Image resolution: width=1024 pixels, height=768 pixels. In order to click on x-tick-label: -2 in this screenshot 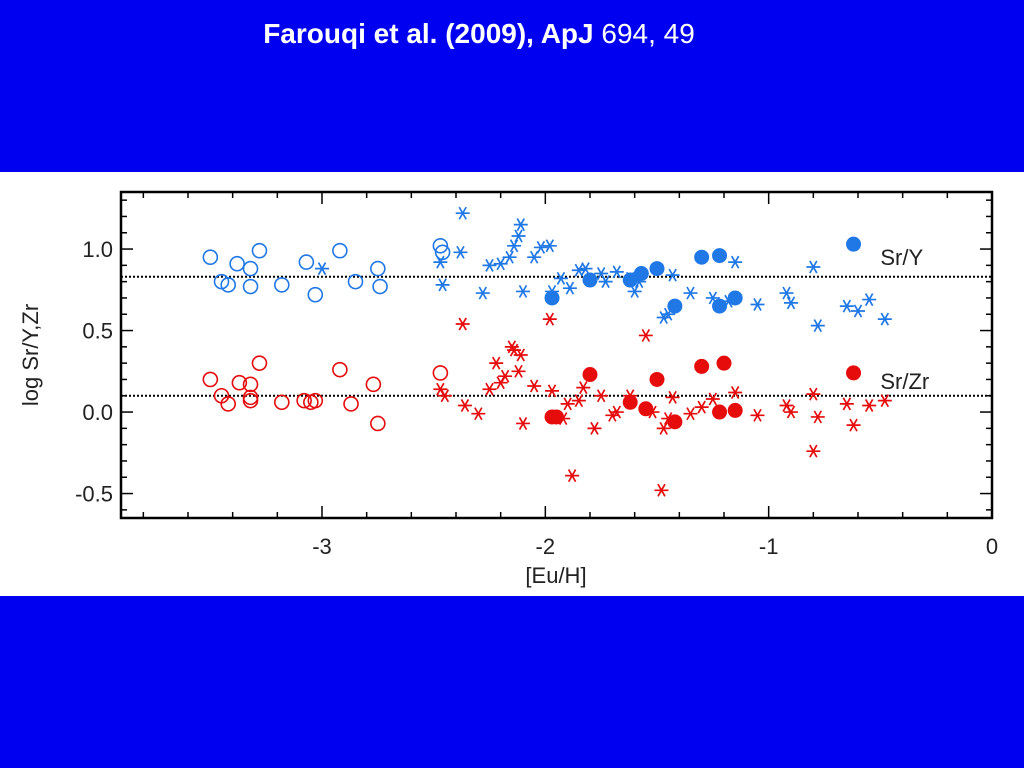, I will do `click(546, 546)`.